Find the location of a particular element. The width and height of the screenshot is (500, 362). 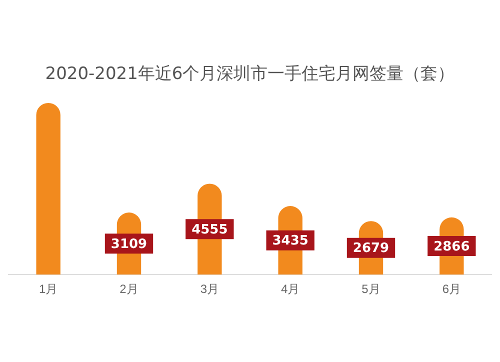

data-label: 4555 is located at coordinates (210, 230).